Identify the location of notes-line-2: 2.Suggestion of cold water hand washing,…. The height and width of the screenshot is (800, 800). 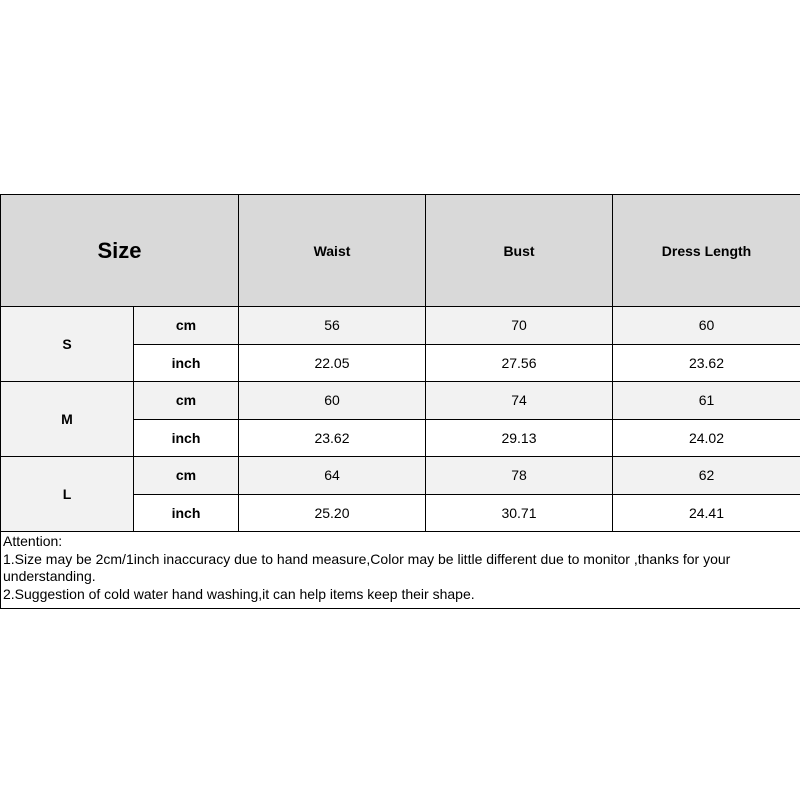
(239, 593).